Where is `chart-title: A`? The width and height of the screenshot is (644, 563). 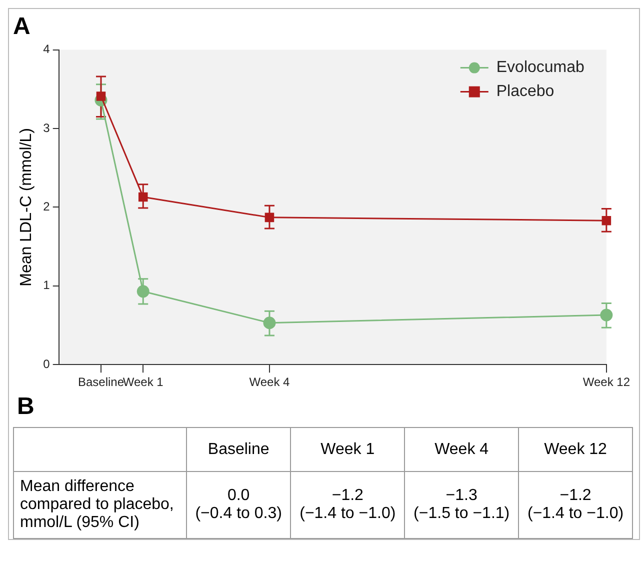
chart-title: A is located at coordinates (21, 26).